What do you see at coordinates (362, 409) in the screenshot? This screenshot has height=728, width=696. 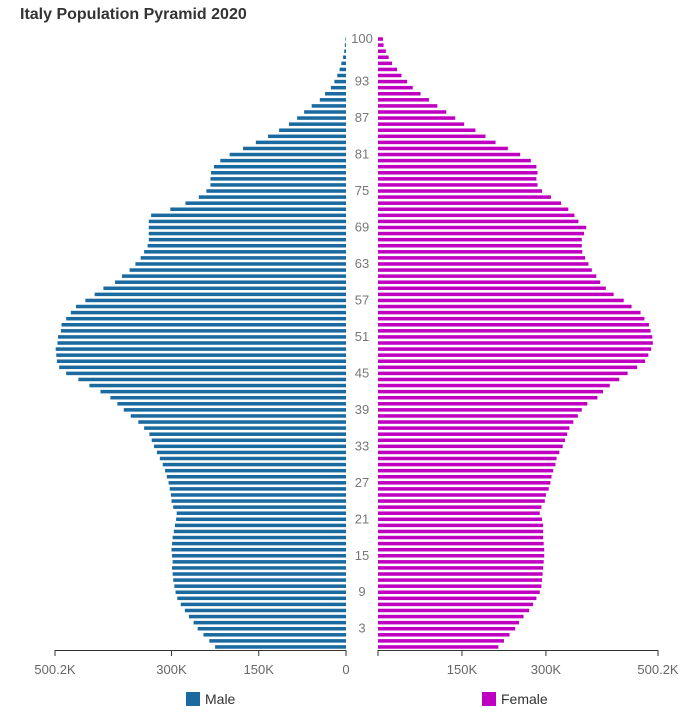 I see `age-label-39: 39` at bounding box center [362, 409].